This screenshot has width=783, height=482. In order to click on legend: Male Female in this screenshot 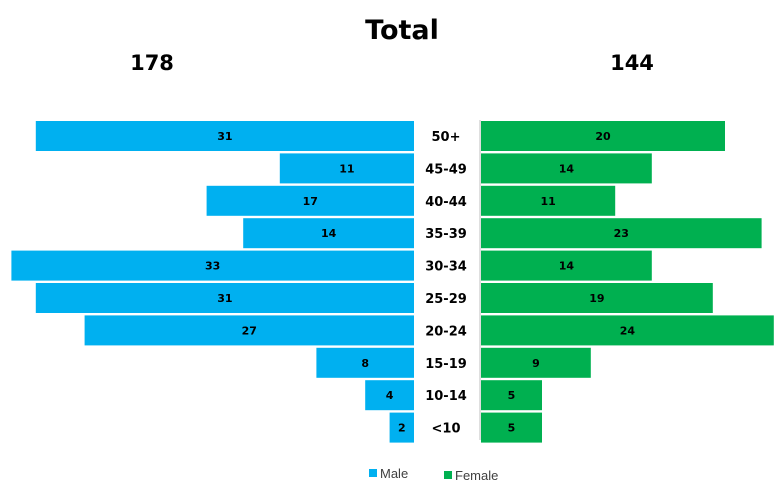, I will do `click(433, 474)`.